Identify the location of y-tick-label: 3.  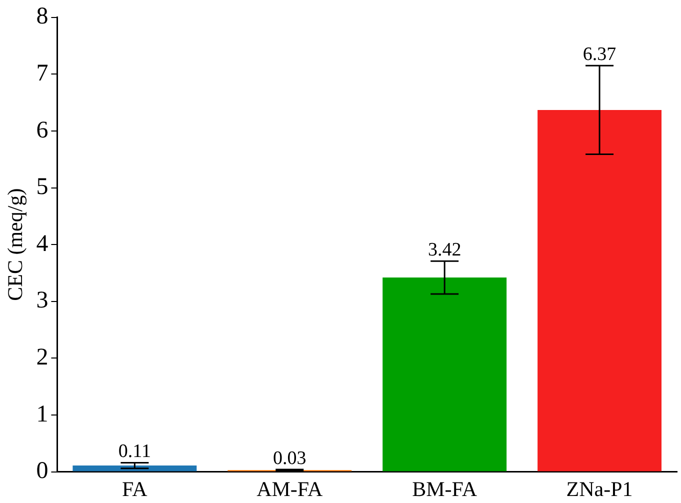
(42, 301).